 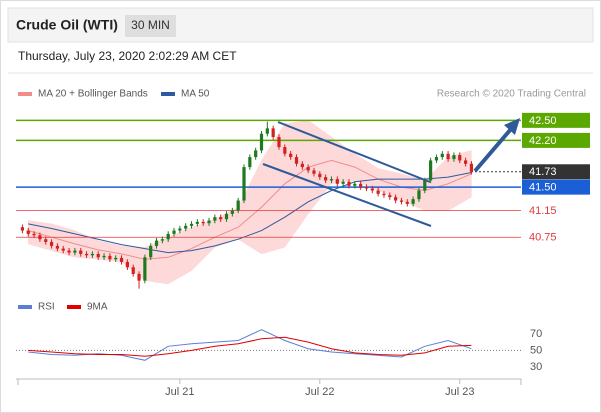 I want to click on ma50-line, so click(x=250, y=213).